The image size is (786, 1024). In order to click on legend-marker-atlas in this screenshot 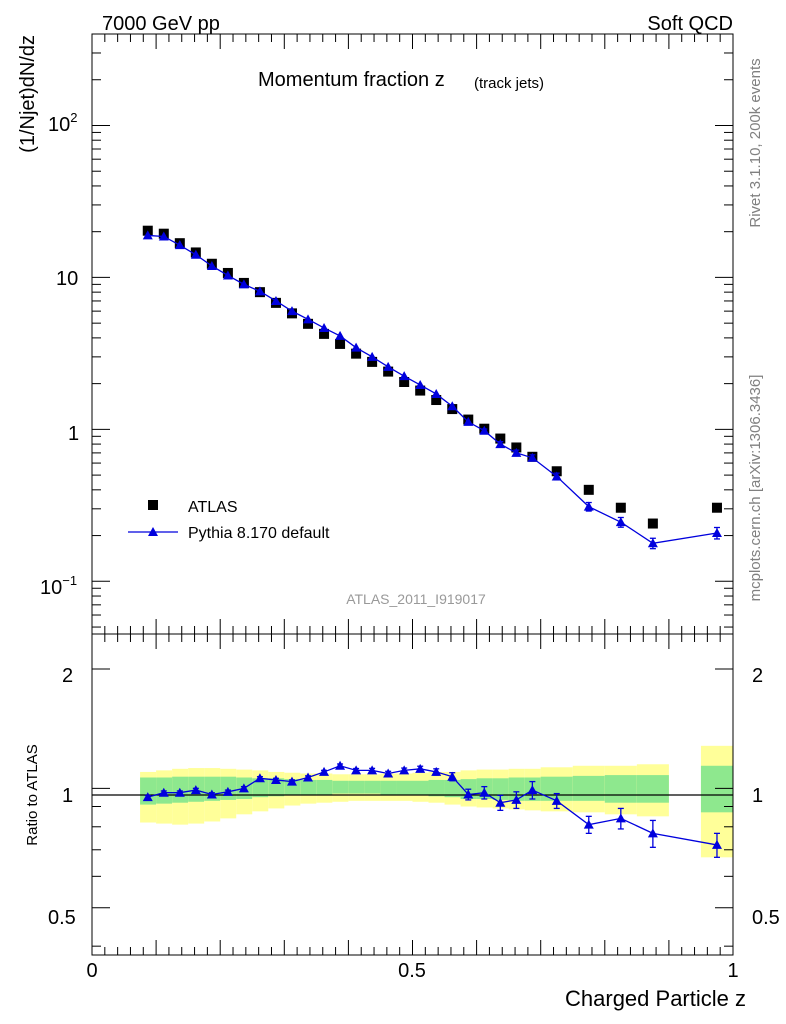, I will do `click(153, 505)`.